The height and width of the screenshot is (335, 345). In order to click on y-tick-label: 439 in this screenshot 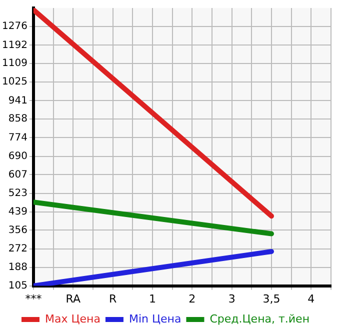, I will do `click(18, 212)`.